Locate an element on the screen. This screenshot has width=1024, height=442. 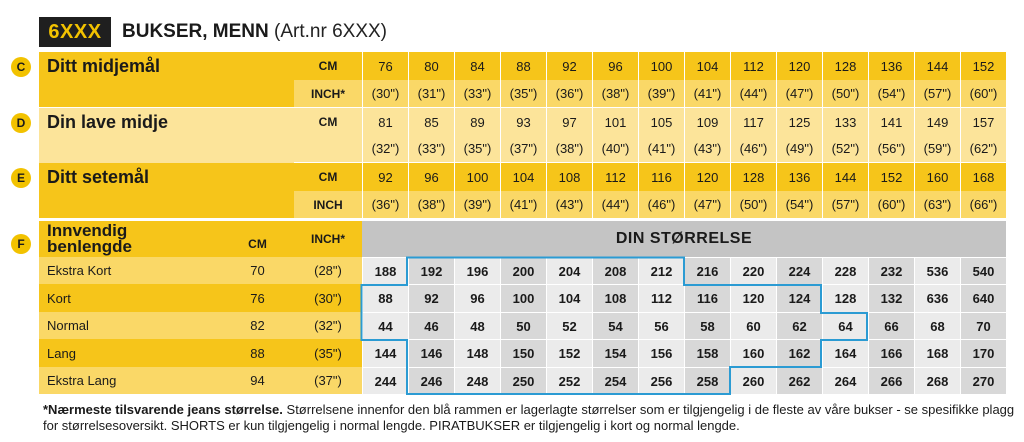
length-cm: 70 is located at coordinates (257, 271).